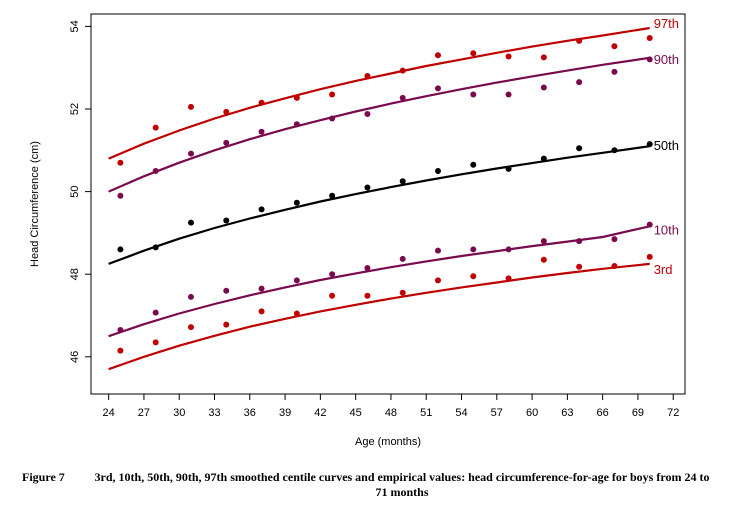 This screenshot has height=515, width=729. I want to click on x-tick-label: 48, so click(391, 413).